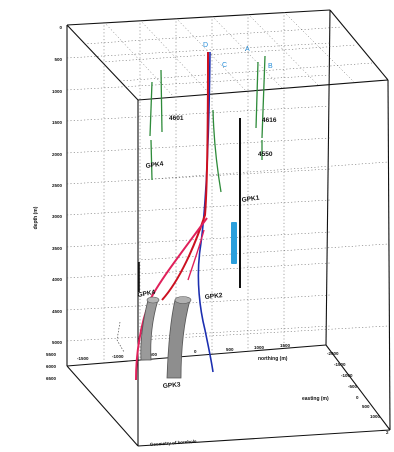  What do you see at coordinates (273, 359) in the screenshot?
I see `northing-axis-title: northing (m)` at bounding box center [273, 359].